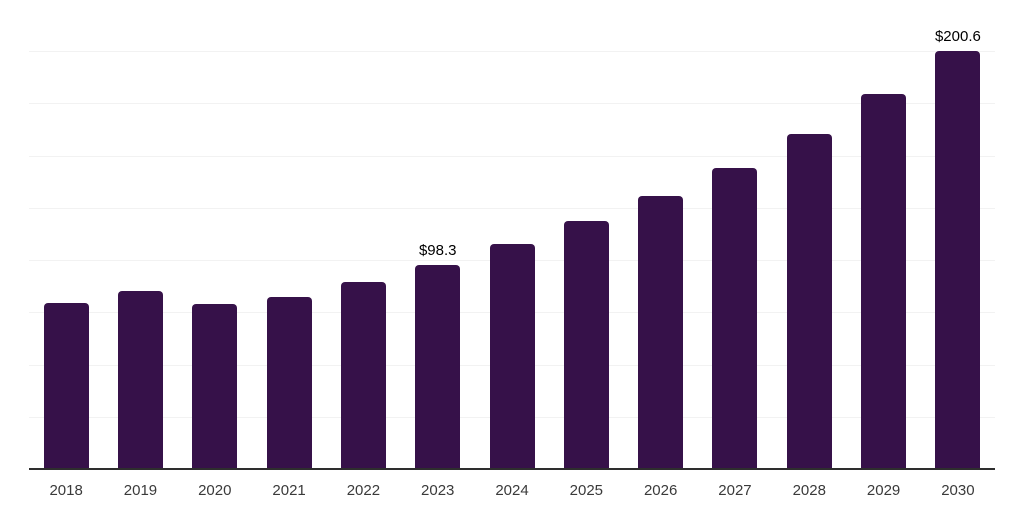 The width and height of the screenshot is (1024, 512). What do you see at coordinates (883, 490) in the screenshot?
I see `x-tick-2029: 2029` at bounding box center [883, 490].